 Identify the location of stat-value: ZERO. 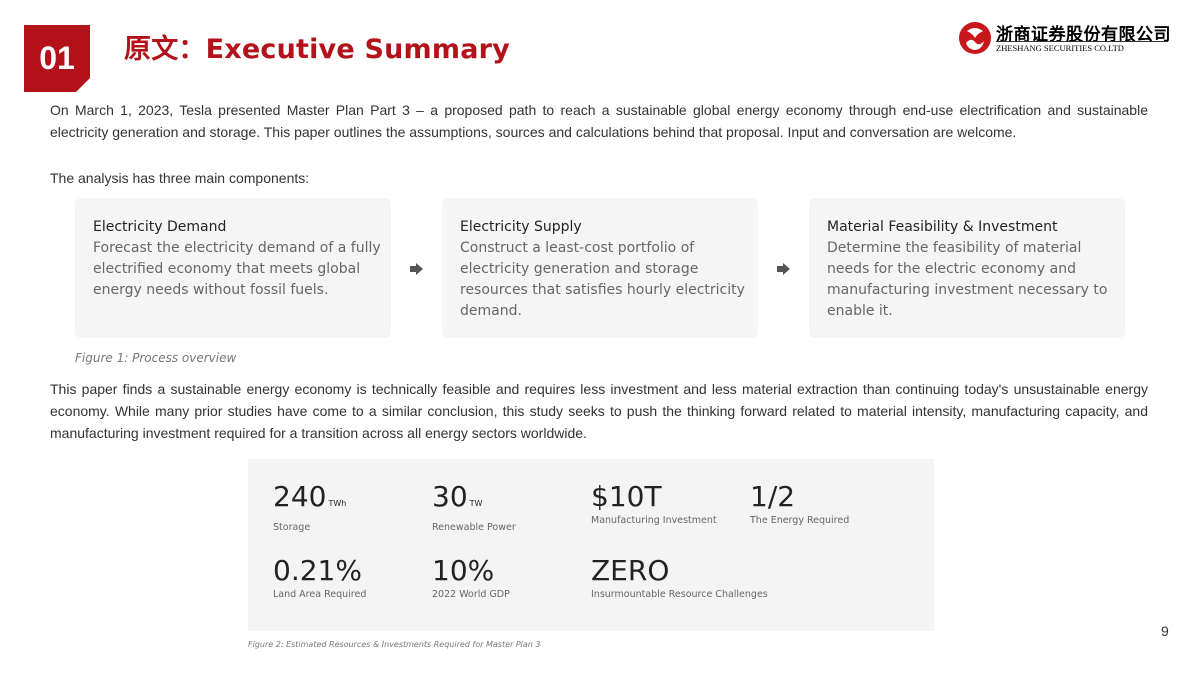
(630, 570).